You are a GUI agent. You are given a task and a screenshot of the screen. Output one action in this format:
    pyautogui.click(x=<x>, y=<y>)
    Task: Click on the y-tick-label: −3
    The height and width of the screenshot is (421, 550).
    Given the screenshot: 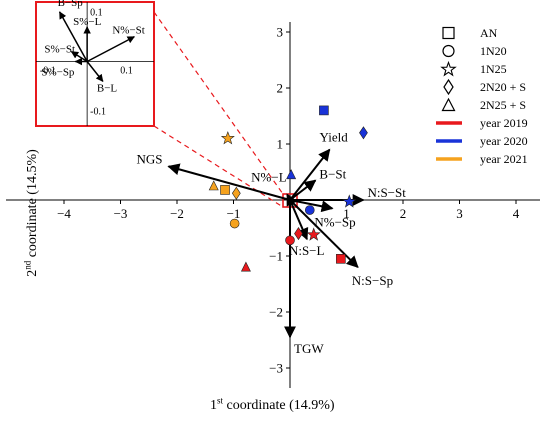 What is the action you would take?
    pyautogui.click(x=276, y=368)
    